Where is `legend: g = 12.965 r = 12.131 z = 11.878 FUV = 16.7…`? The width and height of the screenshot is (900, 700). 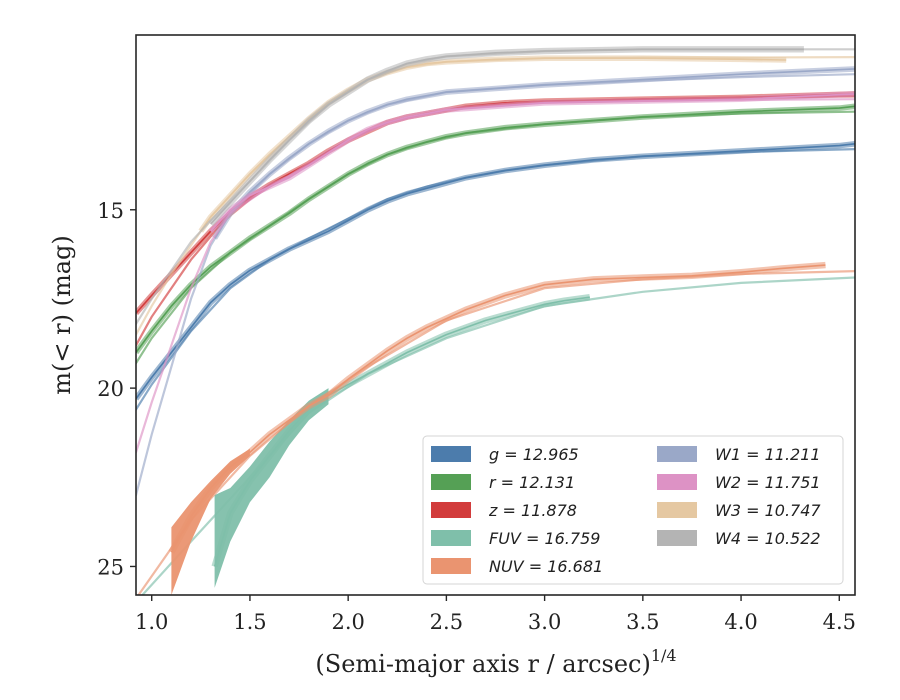
legend: g = 12.965 r = 12.131 z = 11.878 FUV = 16.7… is located at coordinates (633, 510).